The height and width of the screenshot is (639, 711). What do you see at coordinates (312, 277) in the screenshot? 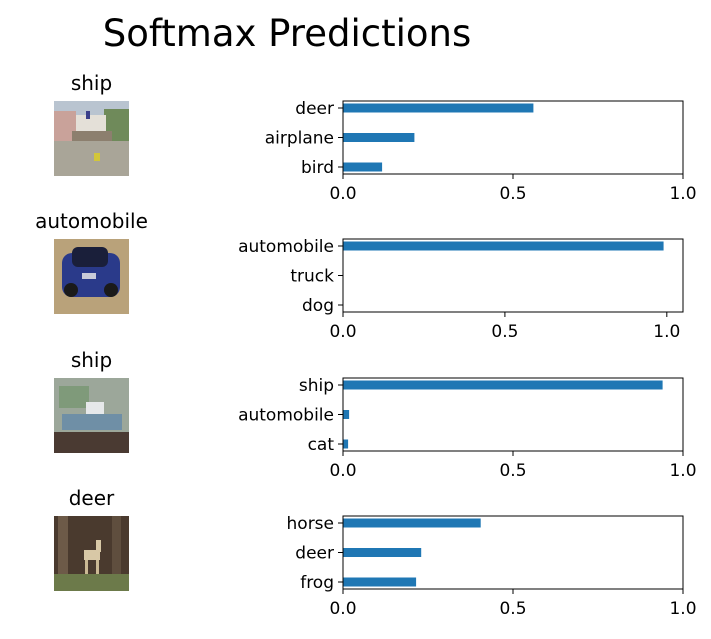
I see `y-tick-label: truck` at bounding box center [312, 277].